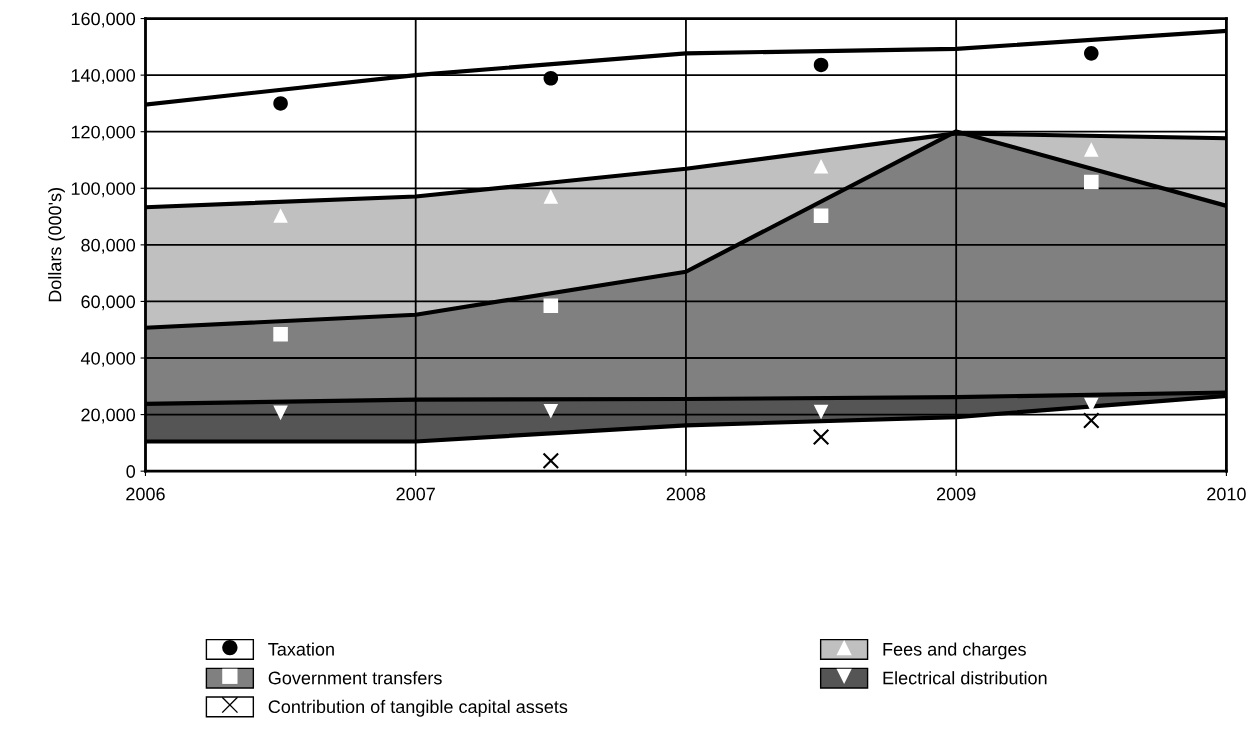 Image resolution: width=1254 pixels, height=742 pixels. What do you see at coordinates (1226, 494) in the screenshot?
I see `x-tick-label: 2010` at bounding box center [1226, 494].